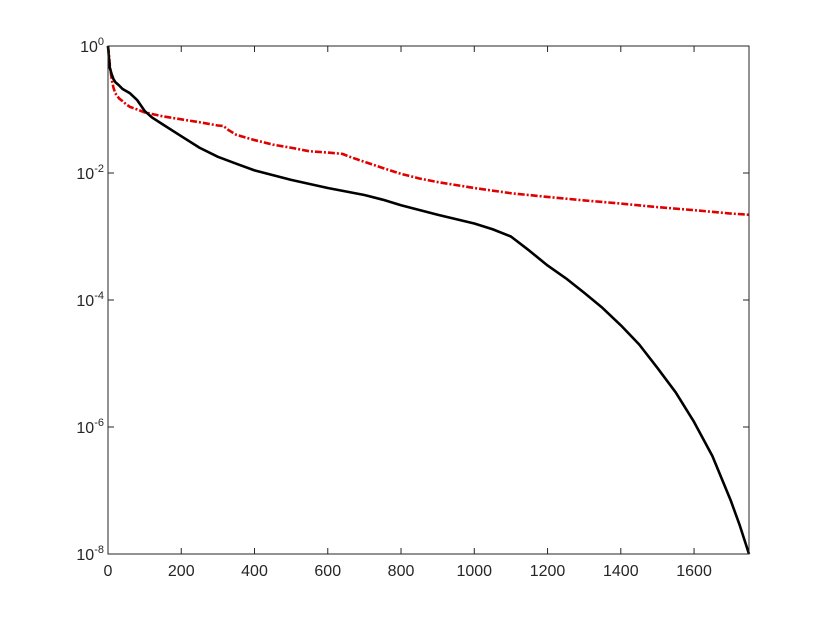 The image size is (830, 623). What do you see at coordinates (92, 46) in the screenshot?
I see `y-tick-label: 10⁰` at bounding box center [92, 46].